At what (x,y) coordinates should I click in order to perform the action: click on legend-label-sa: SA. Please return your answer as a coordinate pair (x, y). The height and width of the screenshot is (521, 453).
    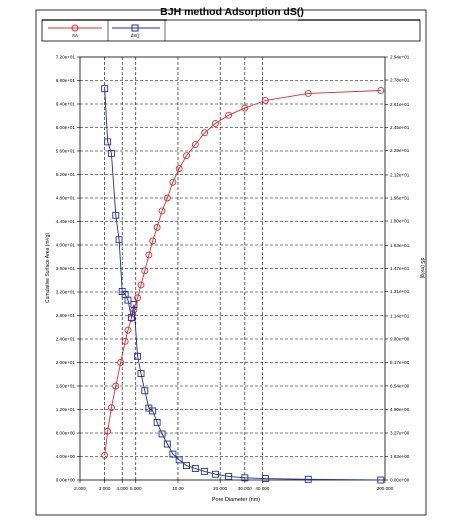
    Looking at the image, I should click on (75, 35).